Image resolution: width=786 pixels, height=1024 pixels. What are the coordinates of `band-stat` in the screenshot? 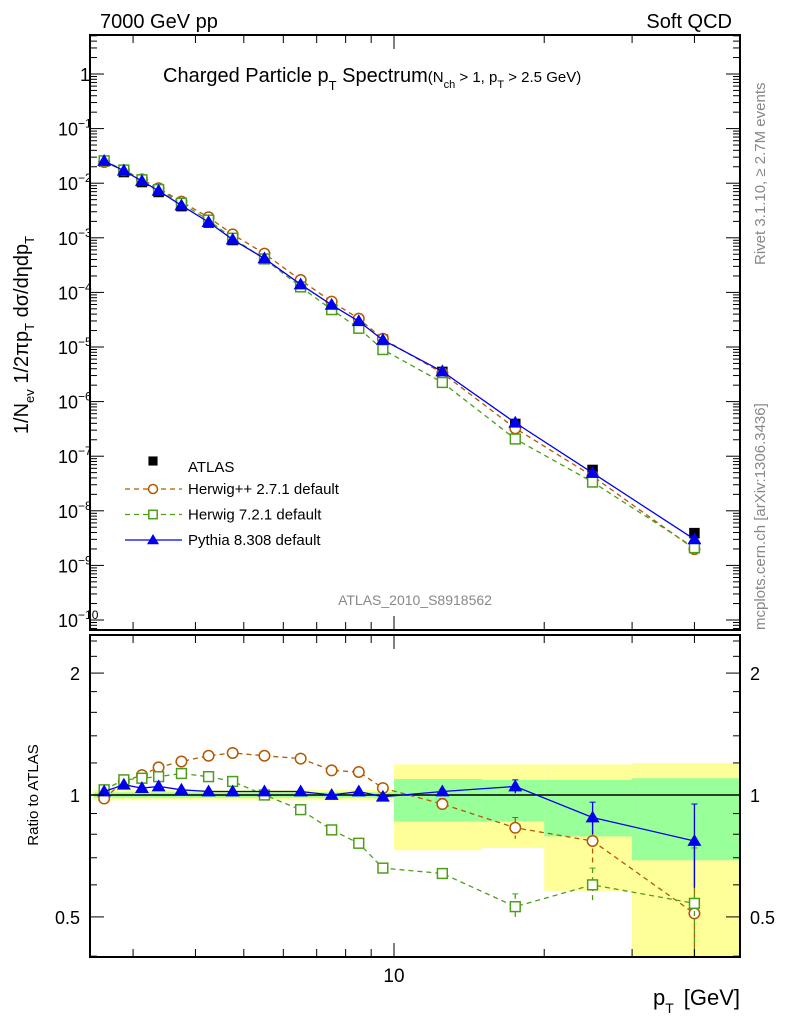 It's located at (686, 819).